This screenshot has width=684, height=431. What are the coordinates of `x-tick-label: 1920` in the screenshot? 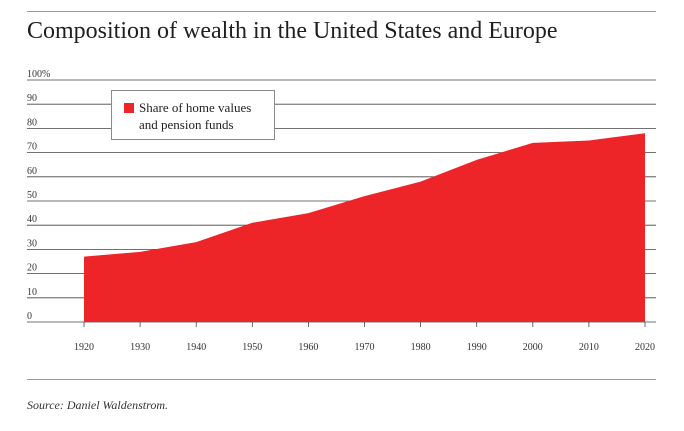 It's located at (84, 347).